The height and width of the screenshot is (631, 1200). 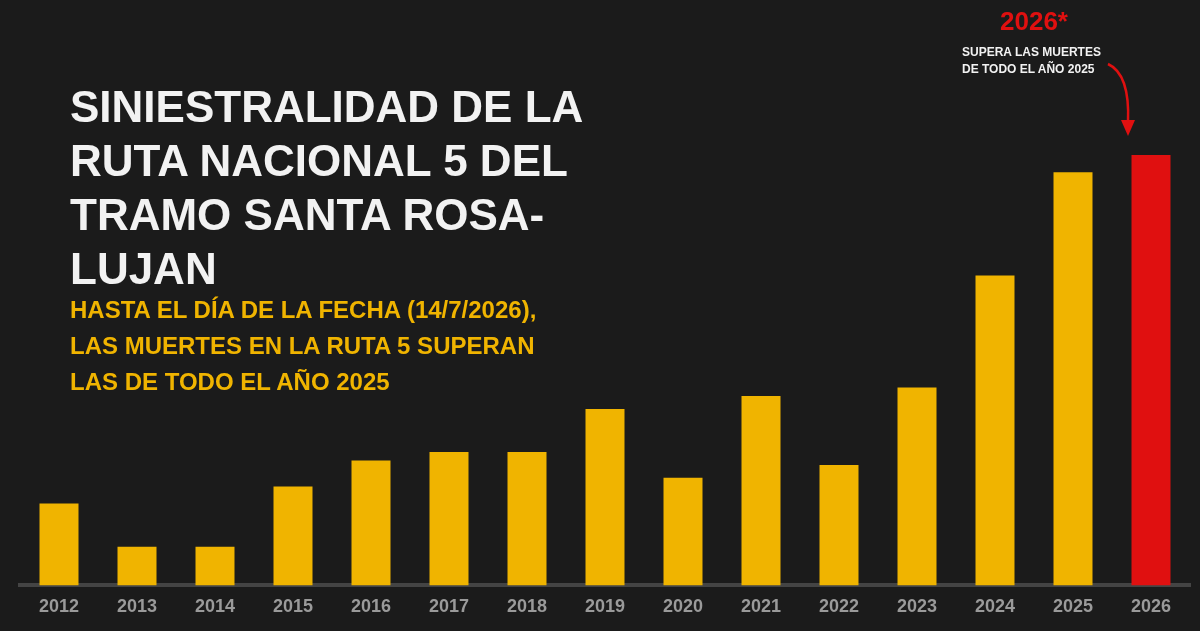 I want to click on x-tick-label: 2019, so click(x=605, y=606).